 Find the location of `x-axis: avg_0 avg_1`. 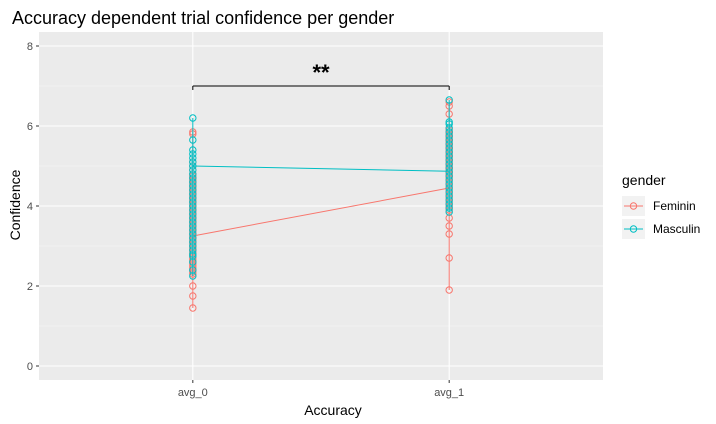

x-axis: avg_0 avg_1 is located at coordinates (321, 389).